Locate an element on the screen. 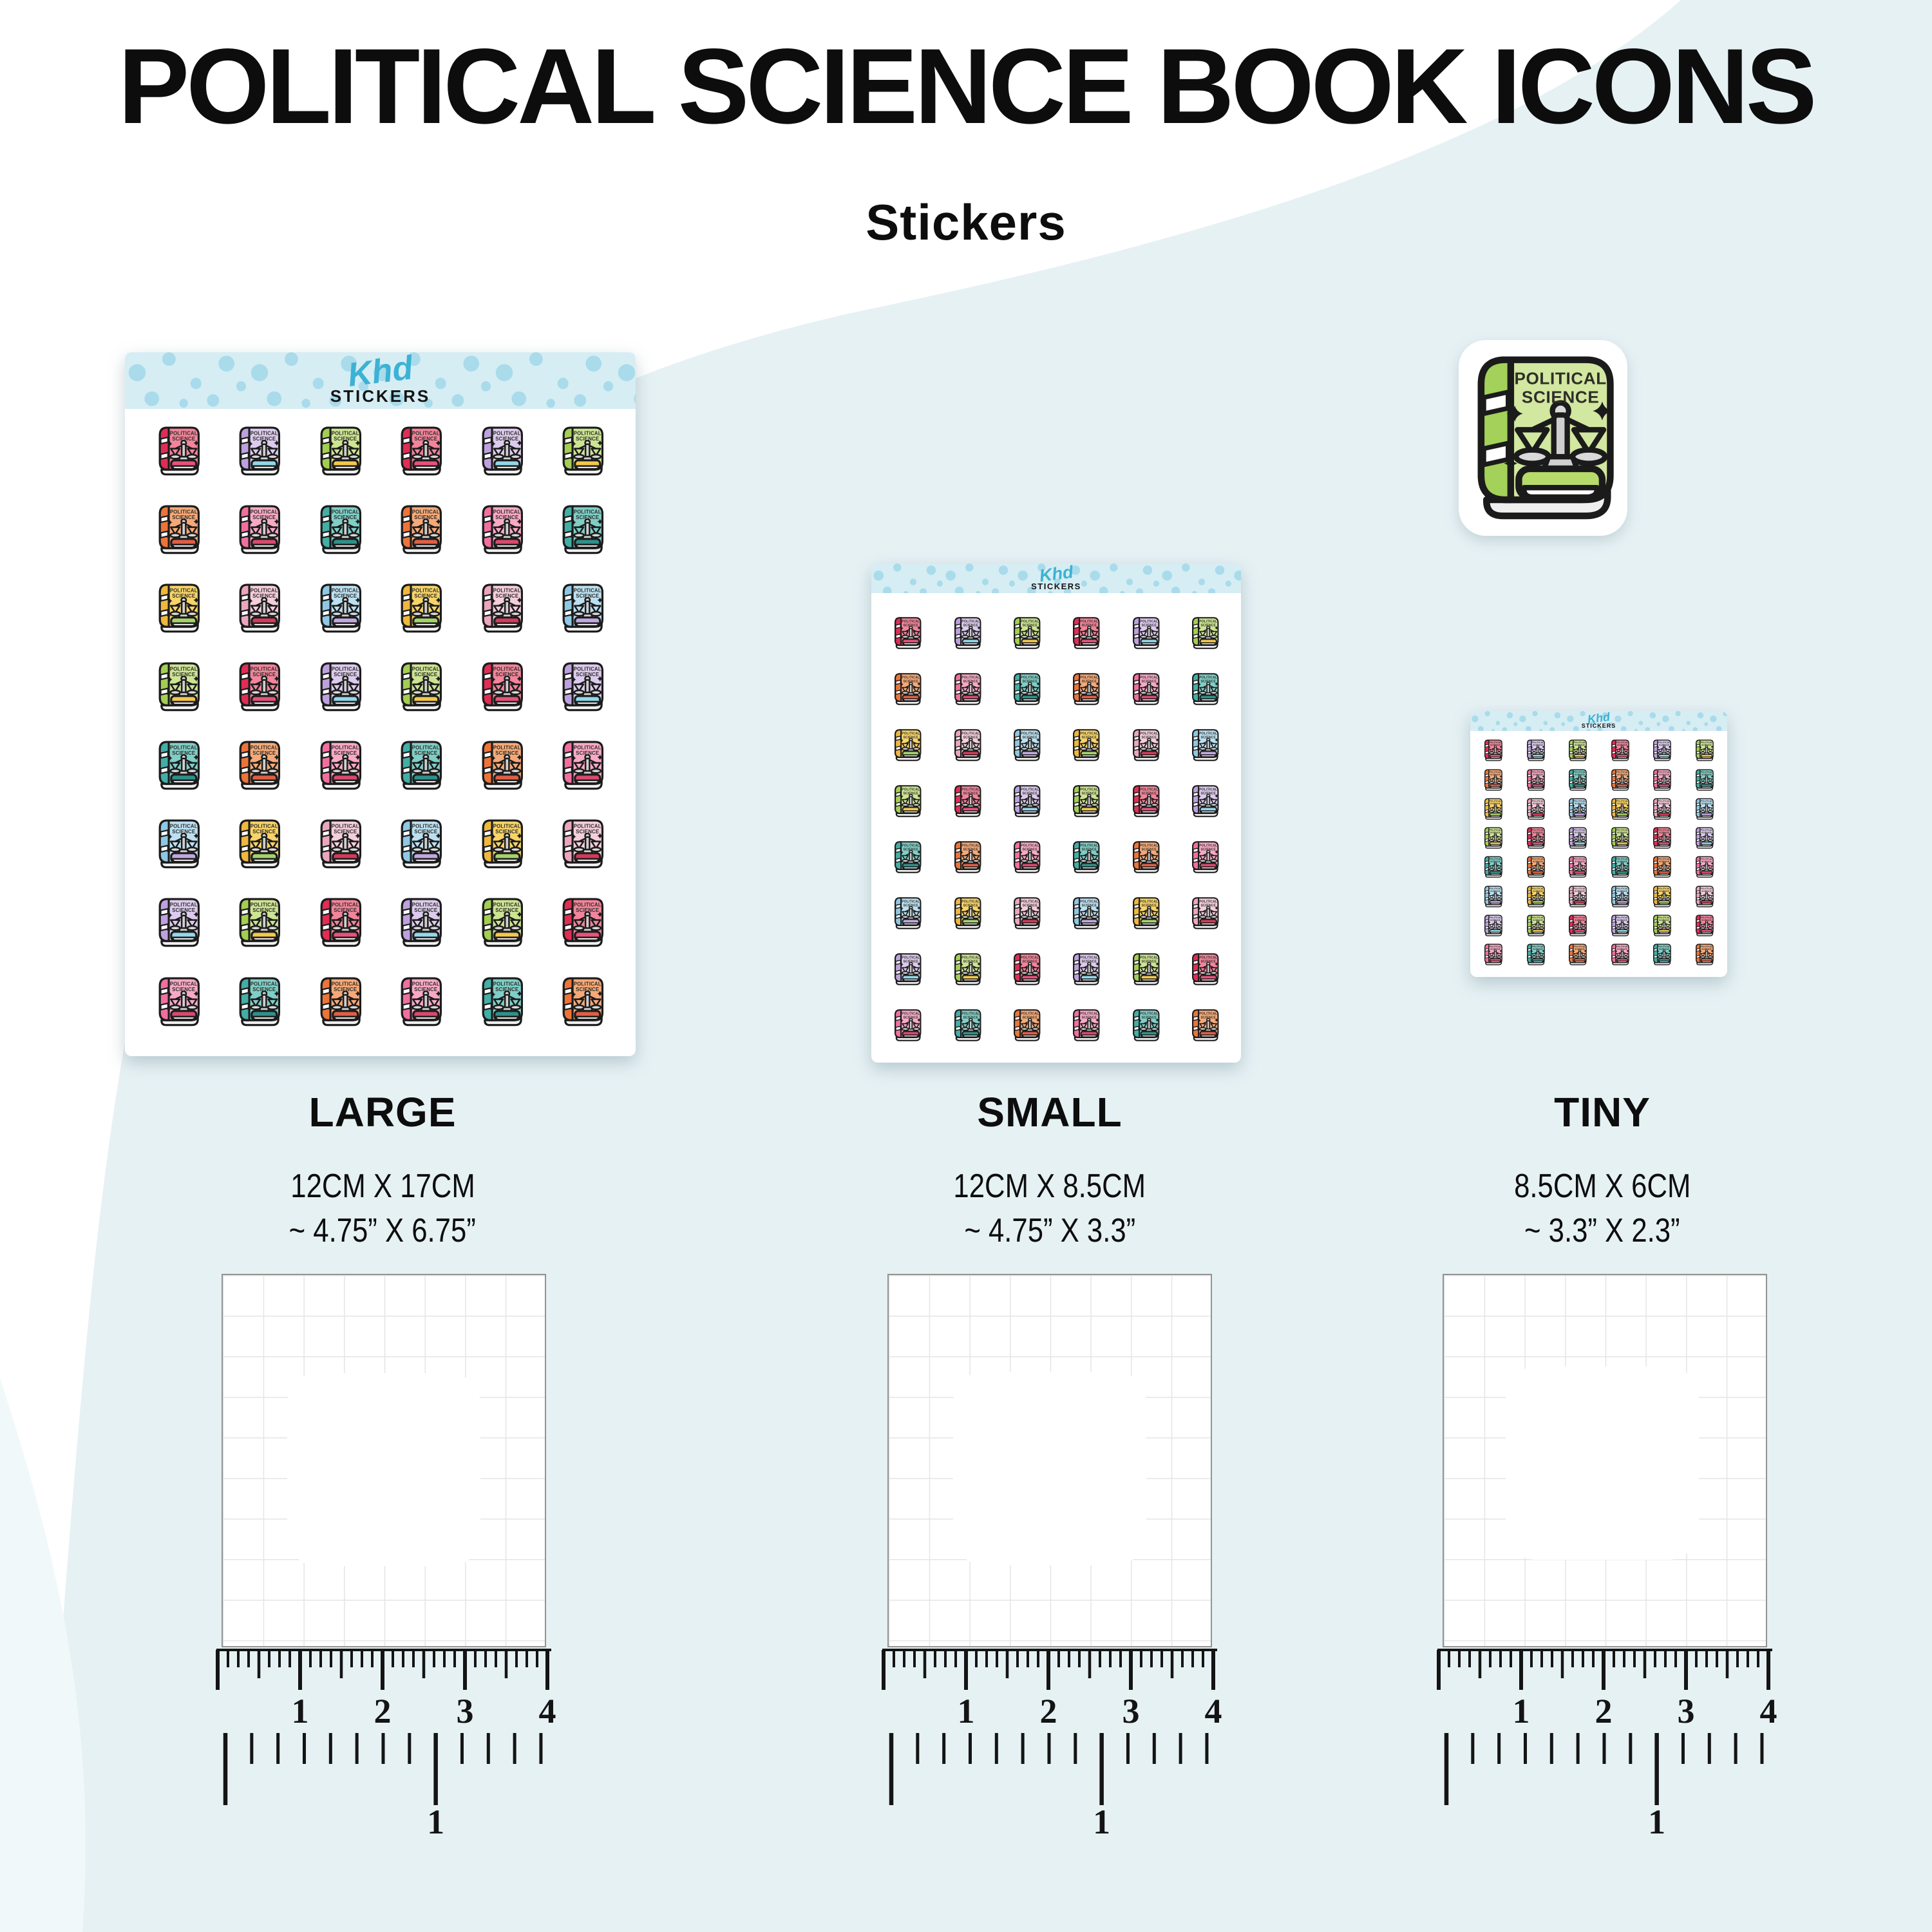  actual-size-sticker-large is located at coordinates (383, 1469).